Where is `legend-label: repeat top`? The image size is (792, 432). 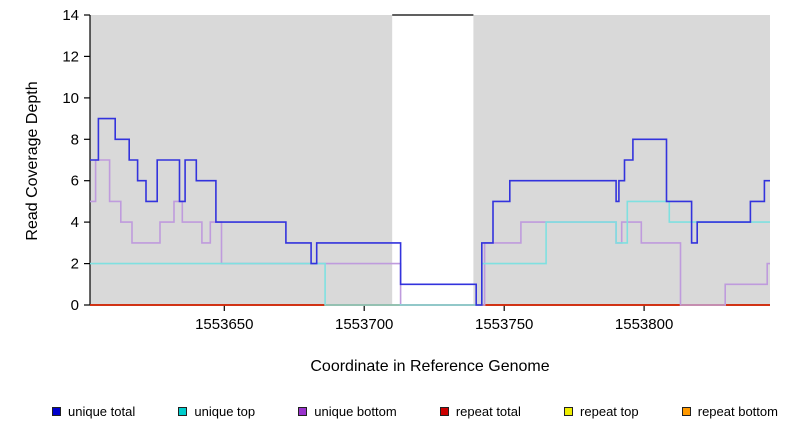
legend-label: repeat top is located at coordinates (609, 411).